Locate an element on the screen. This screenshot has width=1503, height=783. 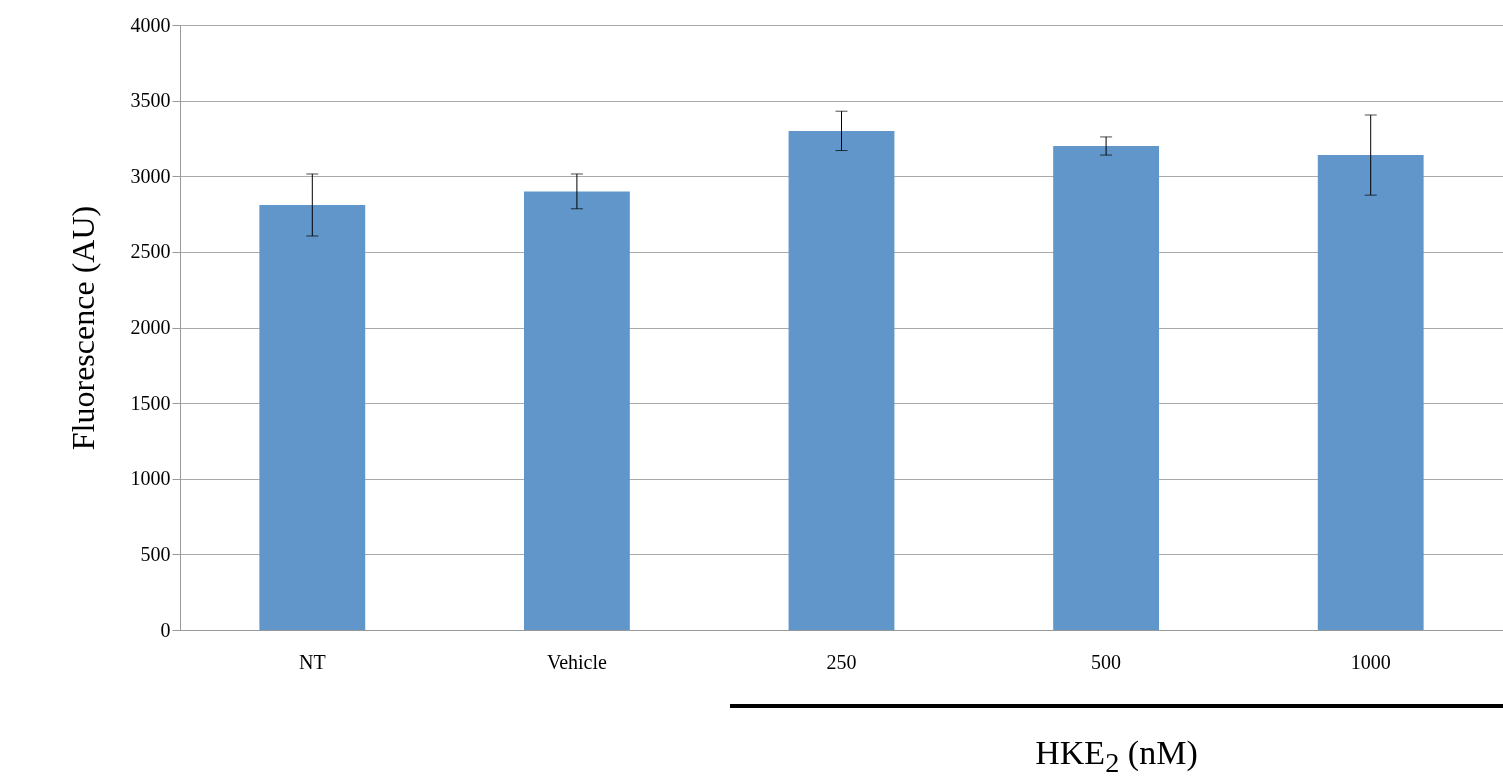
y-tick-label: 2500 is located at coordinates (150, 251).